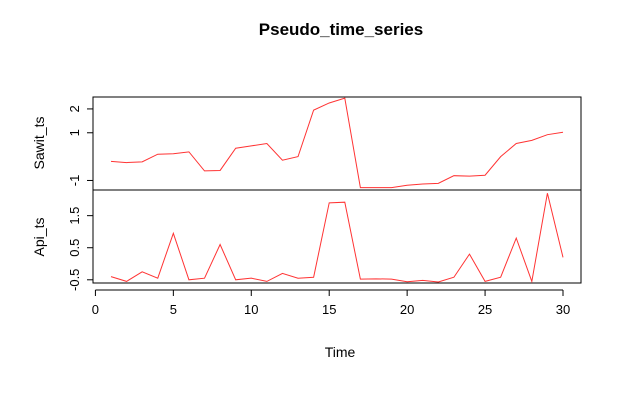  I want to click on y-tick-label-1-2: 1.5, so click(74, 216).